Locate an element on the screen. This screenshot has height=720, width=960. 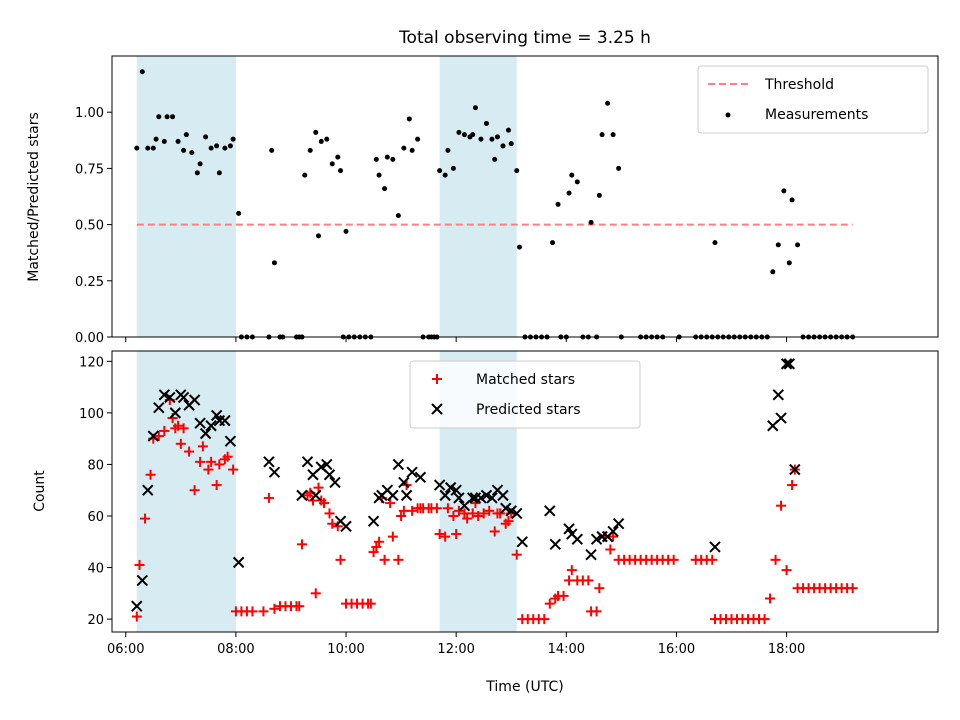
y-tick-label: 20 is located at coordinates (95, 620).